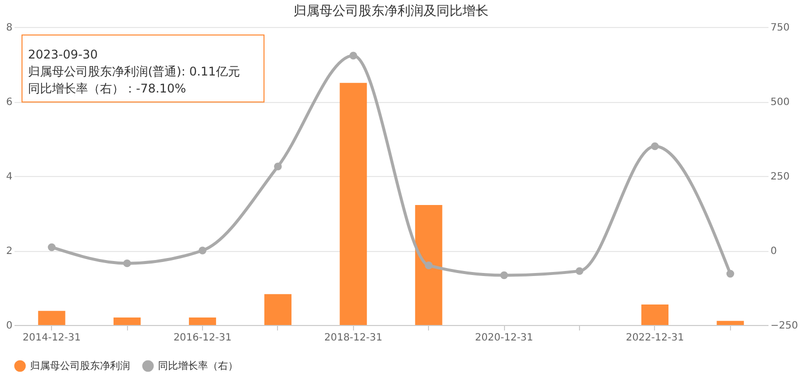 The width and height of the screenshot is (803, 379). What do you see at coordinates (504, 338) in the screenshot?
I see `x-tick-label: 2020-12-31` at bounding box center [504, 338].